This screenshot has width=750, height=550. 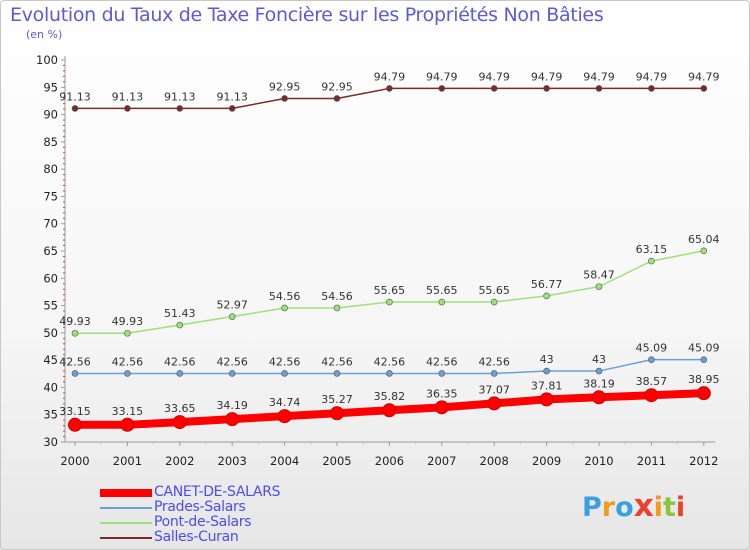 I want to click on data-label: 51.43, so click(x=180, y=313).